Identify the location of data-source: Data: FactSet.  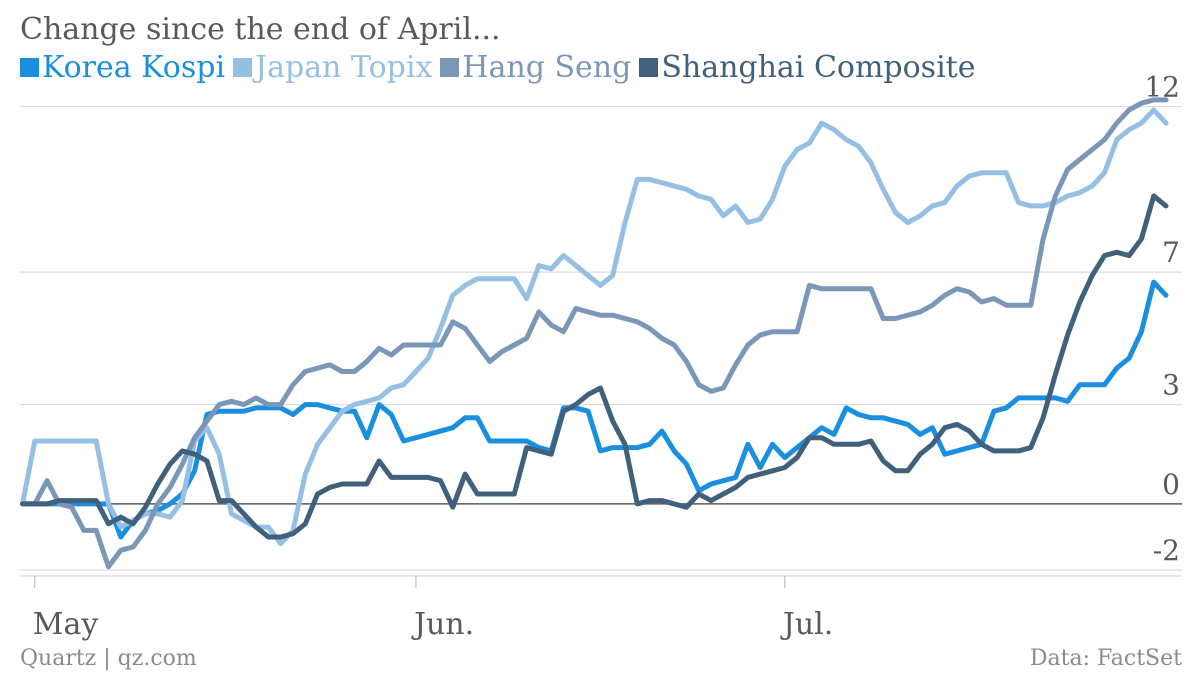
(1105, 658).